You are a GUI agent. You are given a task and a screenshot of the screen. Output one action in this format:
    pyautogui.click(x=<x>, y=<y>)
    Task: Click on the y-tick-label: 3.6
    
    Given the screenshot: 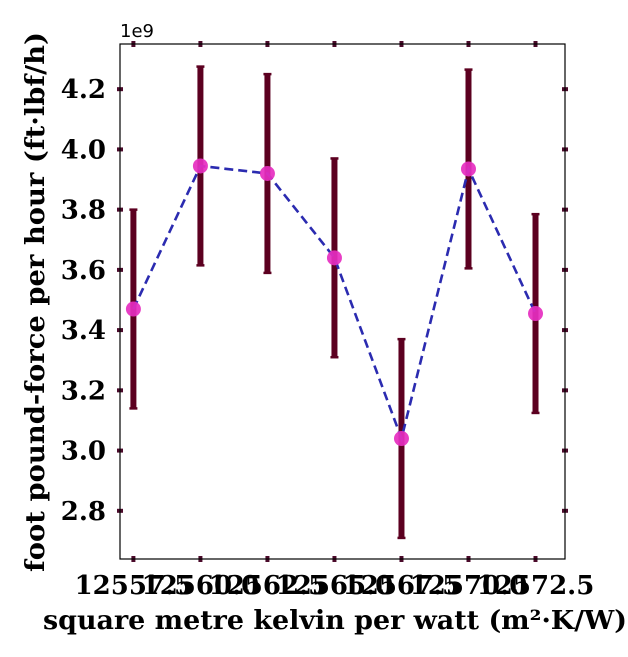 What is the action you would take?
    pyautogui.click(x=83, y=271)
    